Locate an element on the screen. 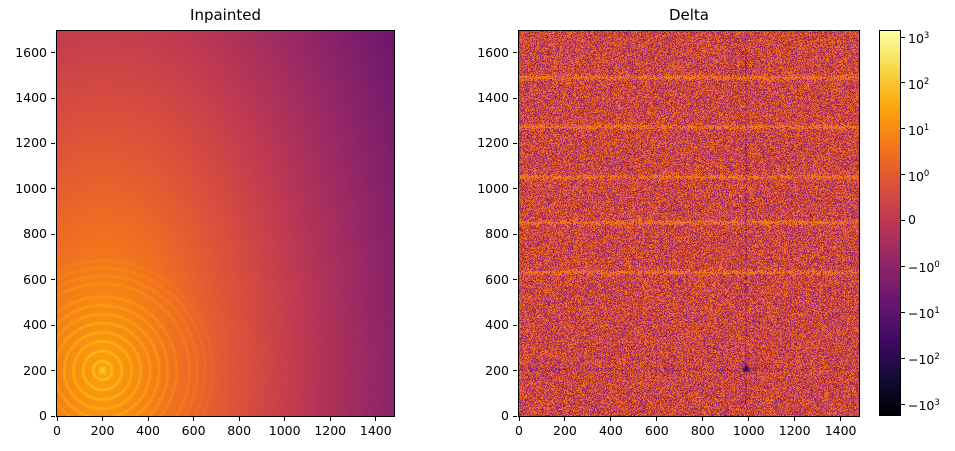  colorbar-tick-label: 10² is located at coordinates (918, 83).